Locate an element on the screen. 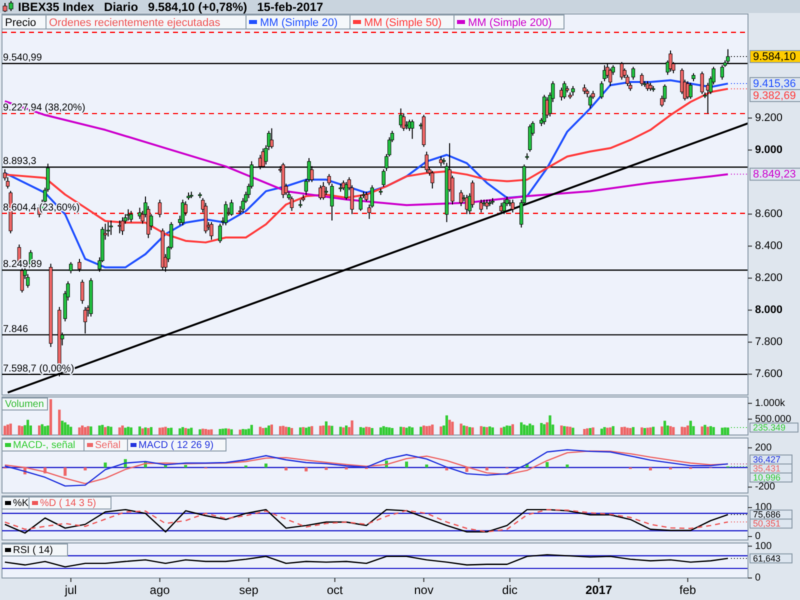 The image size is (800, 600). x-tick-label: sep is located at coordinates (249, 590).